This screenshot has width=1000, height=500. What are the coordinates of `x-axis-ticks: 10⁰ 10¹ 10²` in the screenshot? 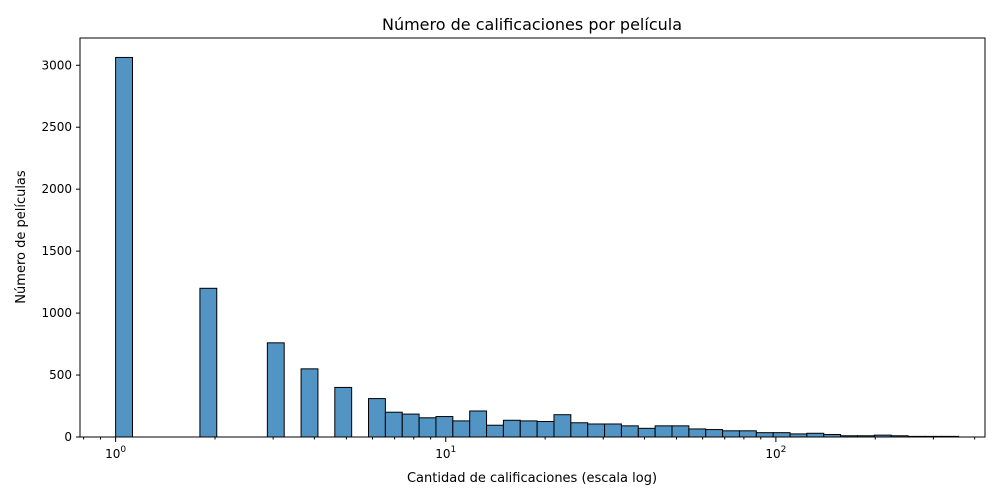 It's located at (529, 449).